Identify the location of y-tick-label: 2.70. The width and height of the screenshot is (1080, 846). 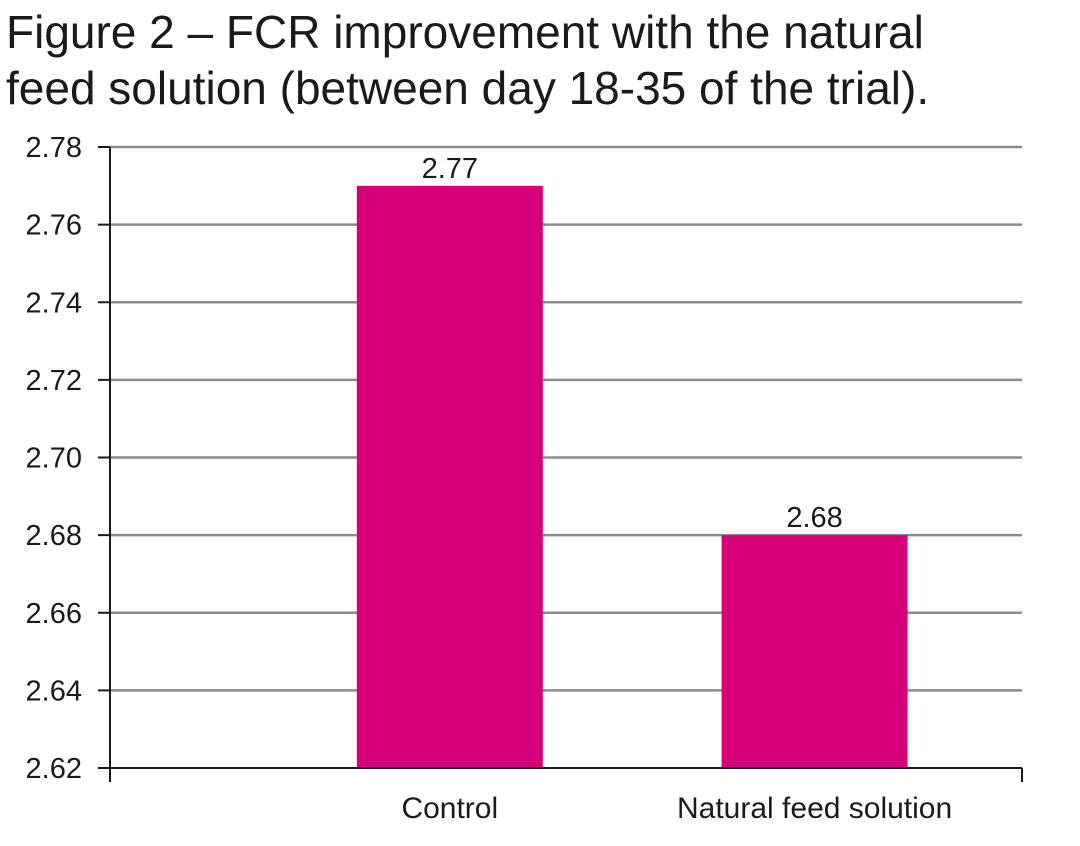
(54, 459).